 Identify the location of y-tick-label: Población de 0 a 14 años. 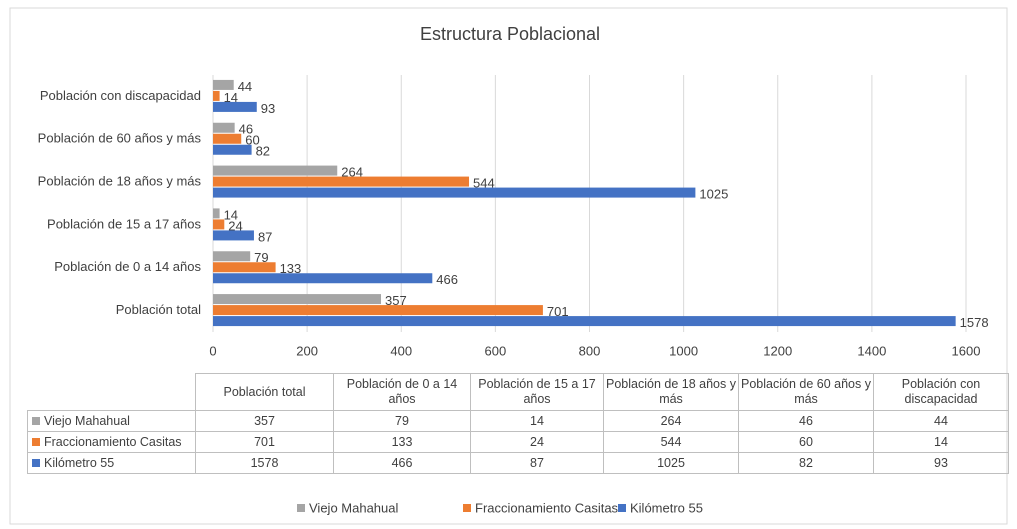
(127, 266).